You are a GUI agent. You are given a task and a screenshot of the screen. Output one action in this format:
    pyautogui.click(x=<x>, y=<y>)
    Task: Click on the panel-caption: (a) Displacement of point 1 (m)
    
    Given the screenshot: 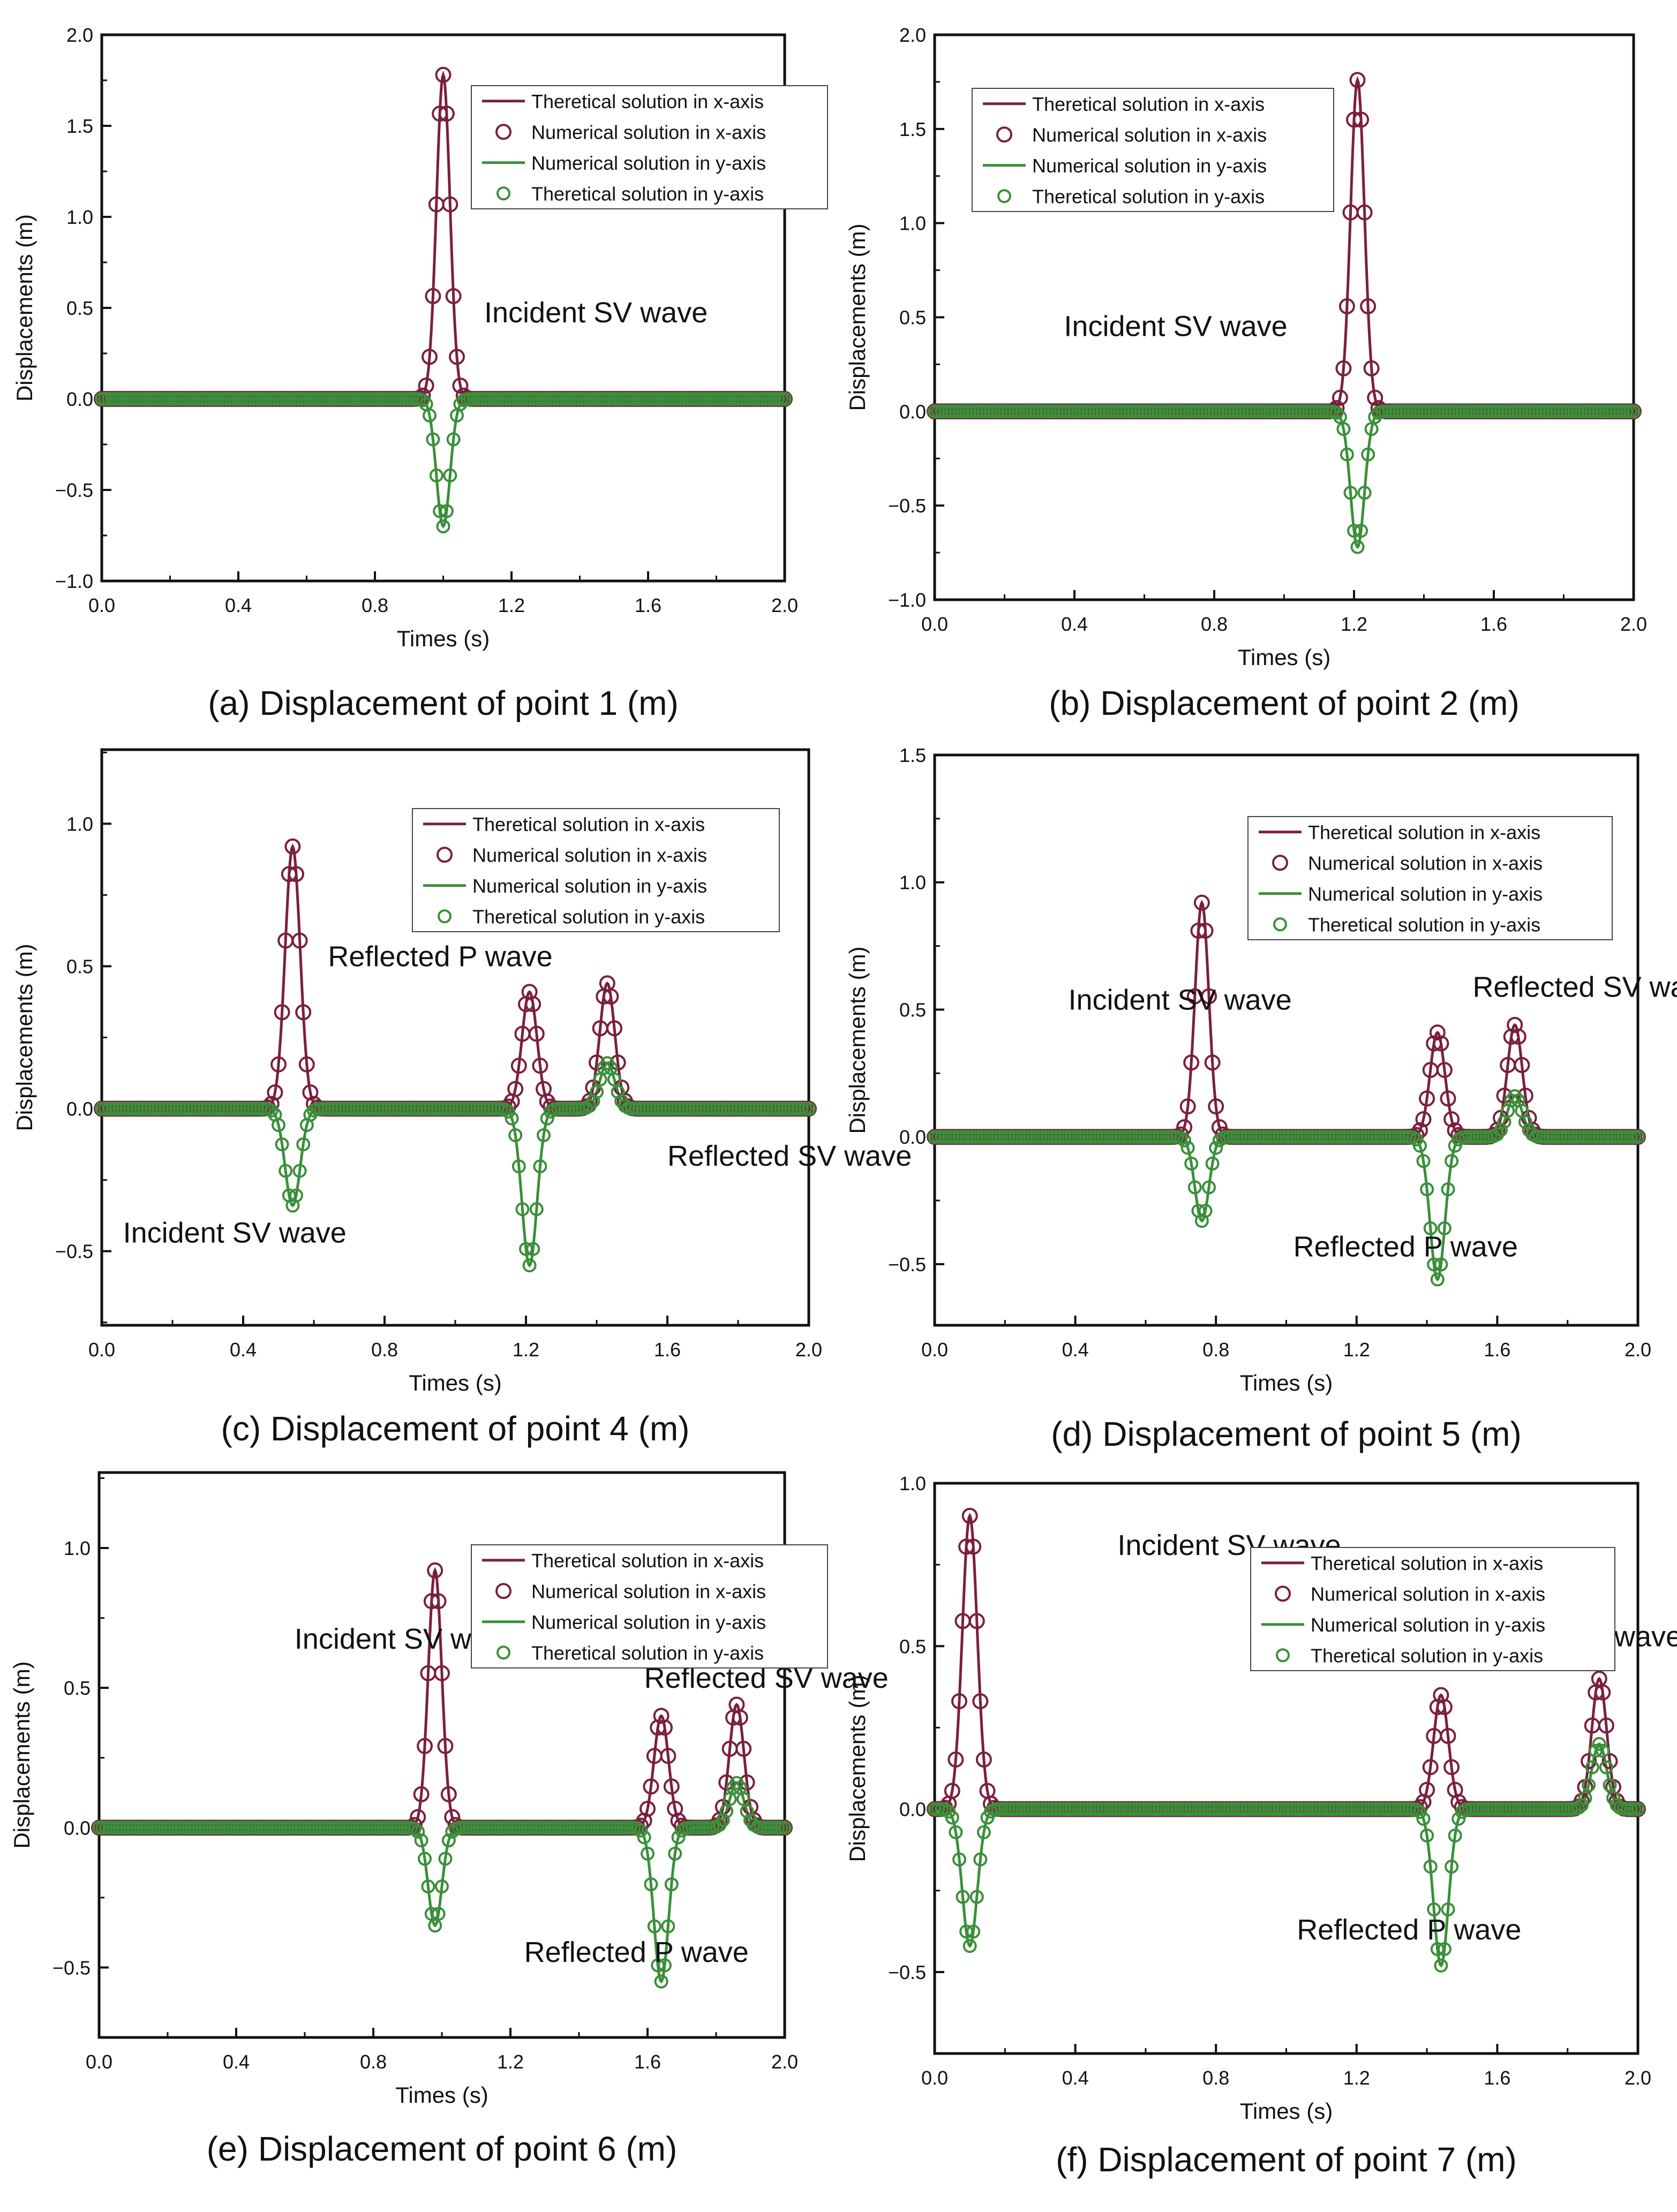 What is the action you would take?
    pyautogui.click(x=443, y=703)
    